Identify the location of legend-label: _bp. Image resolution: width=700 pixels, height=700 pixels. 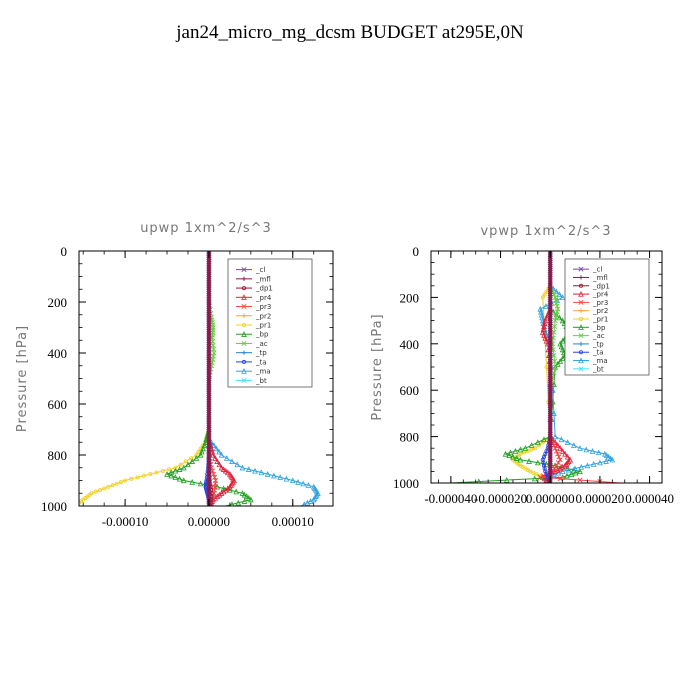
(262, 335).